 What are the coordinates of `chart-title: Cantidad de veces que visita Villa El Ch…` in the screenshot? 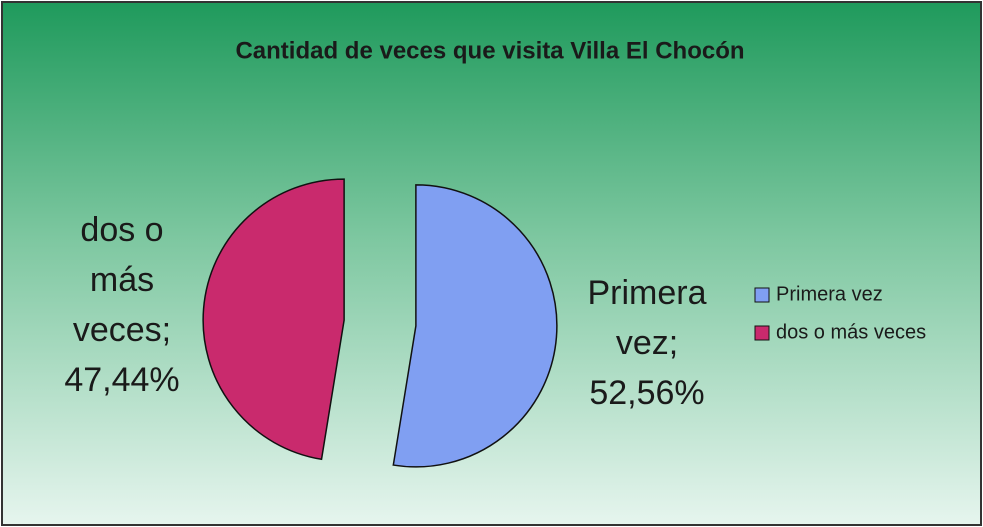 It's located at (489, 50).